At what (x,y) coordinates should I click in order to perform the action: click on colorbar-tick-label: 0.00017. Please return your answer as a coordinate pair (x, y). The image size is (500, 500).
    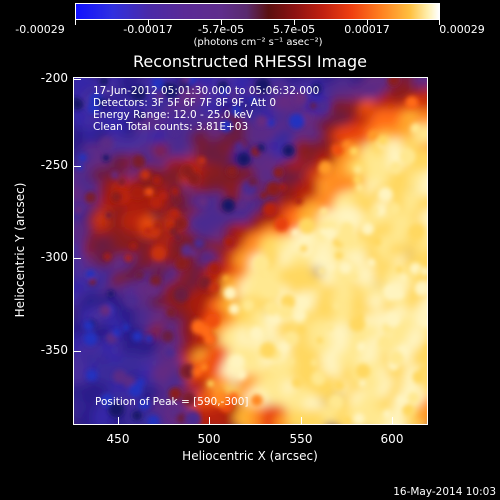
    Looking at the image, I should click on (367, 29).